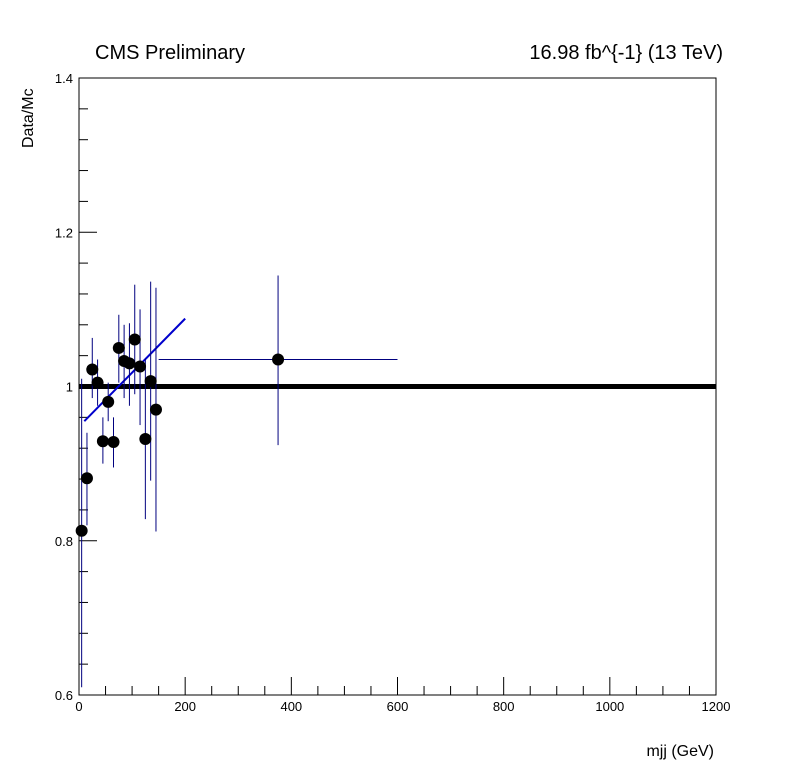  I want to click on y-tick-label: 1.4, so click(64, 78).